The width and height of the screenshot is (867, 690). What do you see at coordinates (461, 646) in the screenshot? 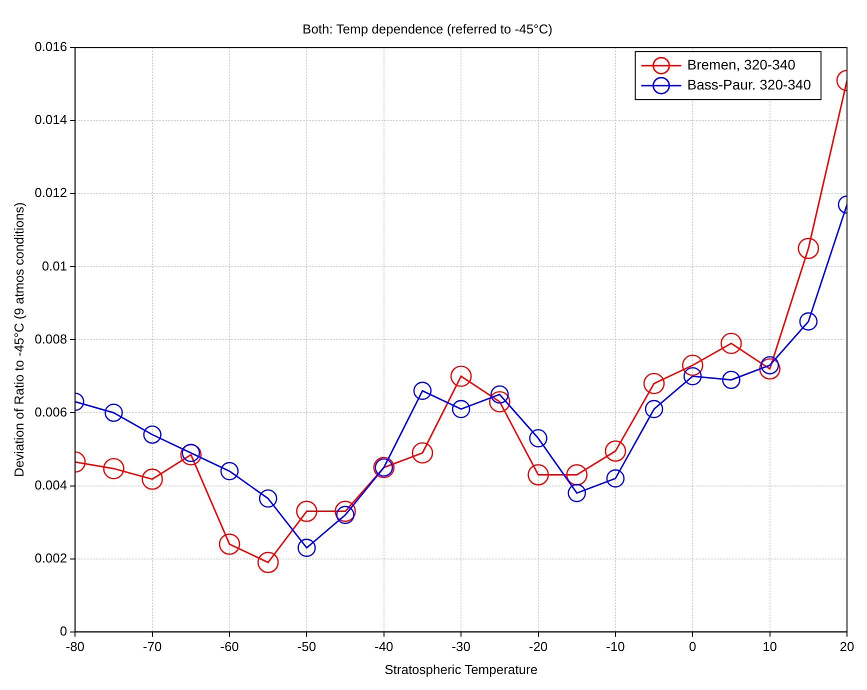
I see `x-tick-label: -30` at bounding box center [461, 646].